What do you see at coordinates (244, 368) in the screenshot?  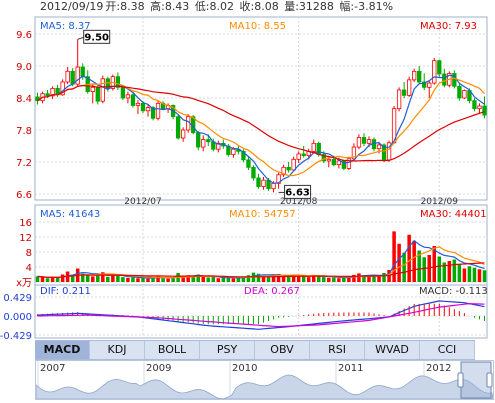 I see `navigator-year-label: 2010` at bounding box center [244, 368].